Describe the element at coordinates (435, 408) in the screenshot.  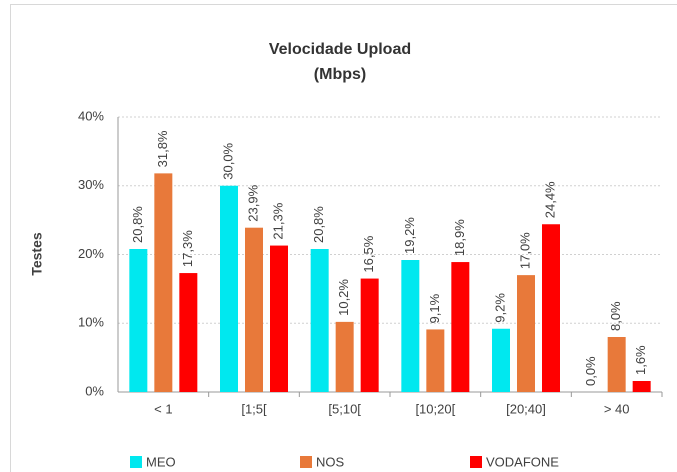
I see `x-tick-label: [10;20[` at that location.